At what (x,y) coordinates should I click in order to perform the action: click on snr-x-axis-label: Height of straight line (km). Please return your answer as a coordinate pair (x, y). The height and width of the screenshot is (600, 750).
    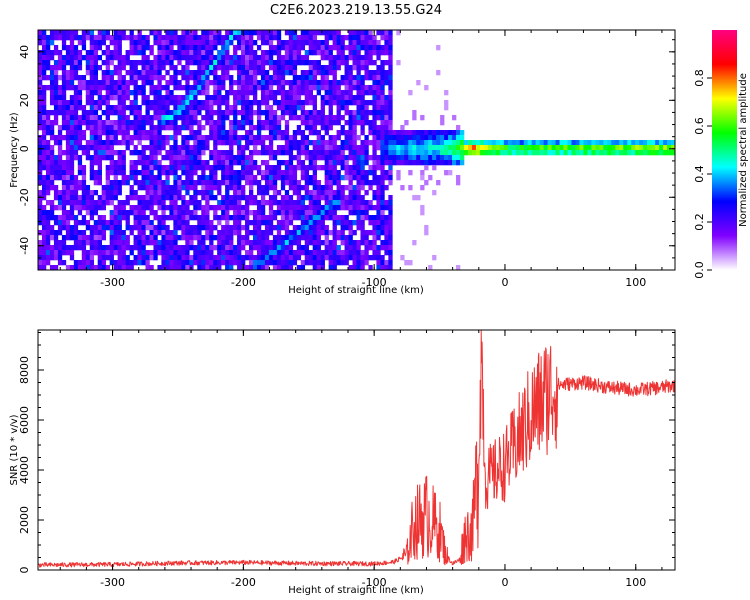
    Looking at the image, I should click on (356, 590).